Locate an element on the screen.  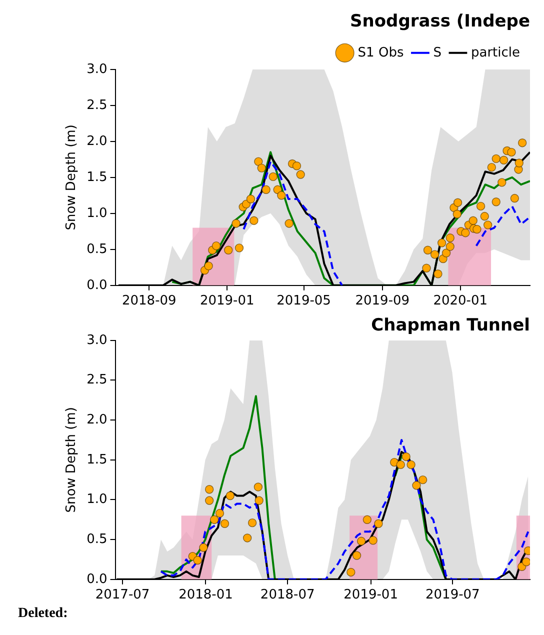
x-tick-label: 2019-07 is located at coordinates (453, 595).